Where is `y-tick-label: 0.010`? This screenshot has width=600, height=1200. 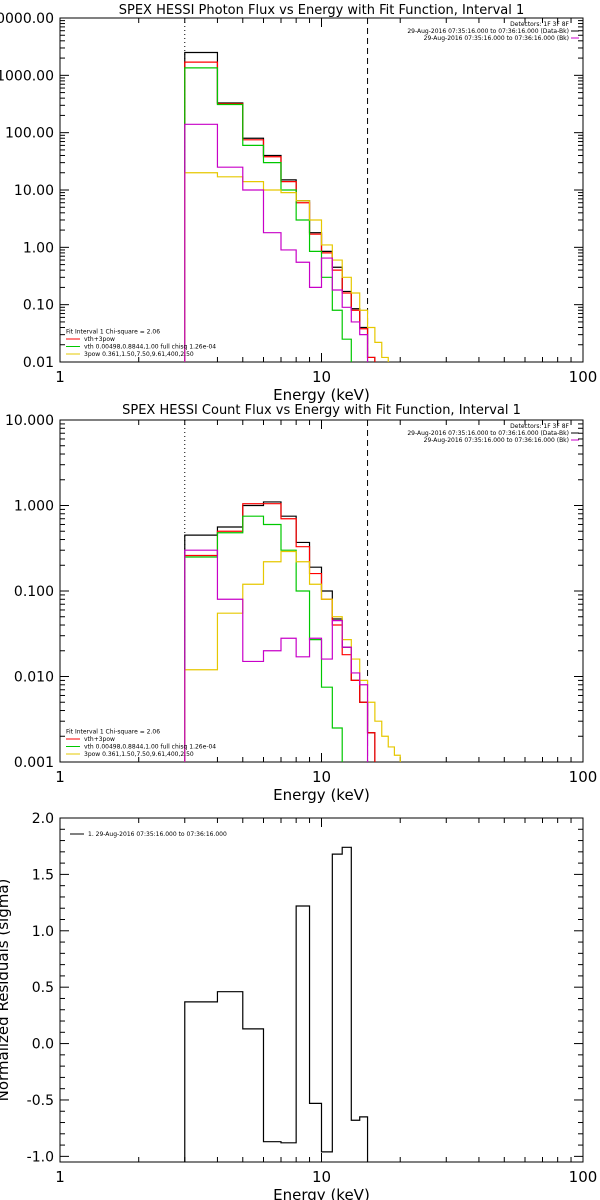 y-tick-label: 0.010 is located at coordinates (34, 678).